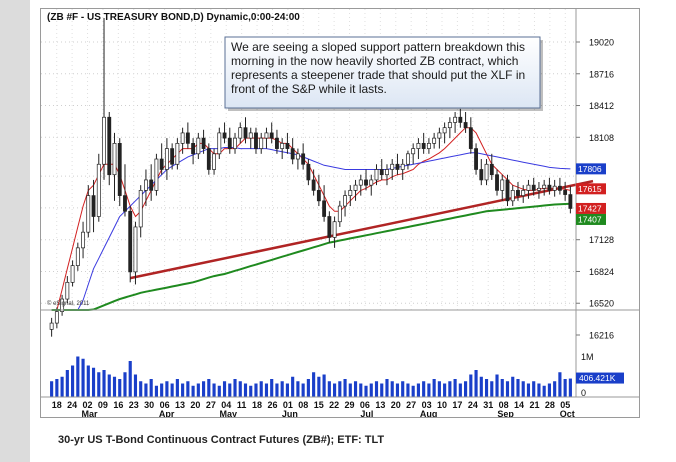 This screenshot has height=462, width=676. What do you see at coordinates (366, 413) in the screenshot?
I see `month-label: Jul` at bounding box center [366, 413].